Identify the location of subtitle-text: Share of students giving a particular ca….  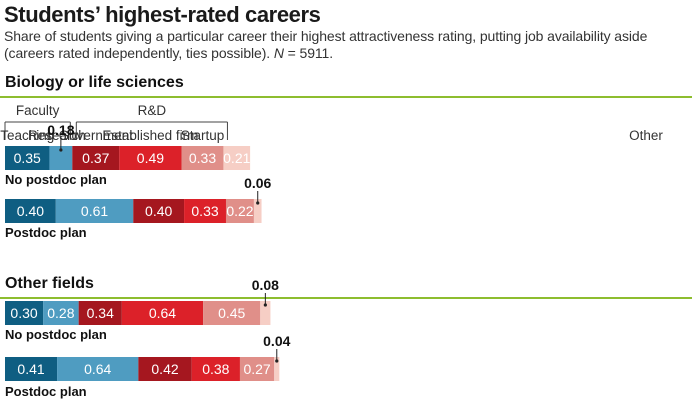
(326, 44).